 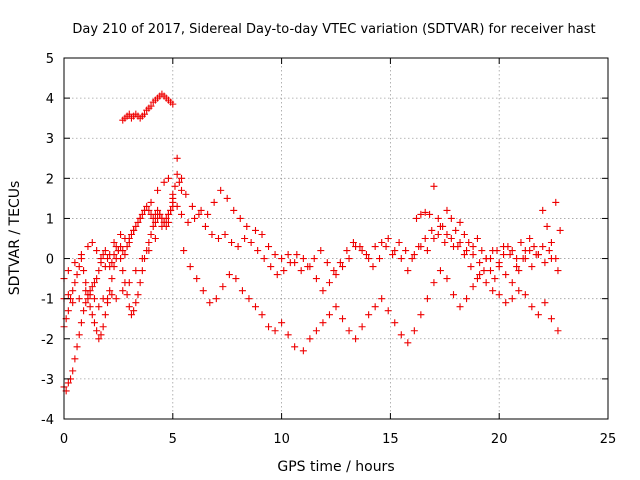 What do you see at coordinates (173, 439) in the screenshot?
I see `x-tick-label: 5` at bounding box center [173, 439].